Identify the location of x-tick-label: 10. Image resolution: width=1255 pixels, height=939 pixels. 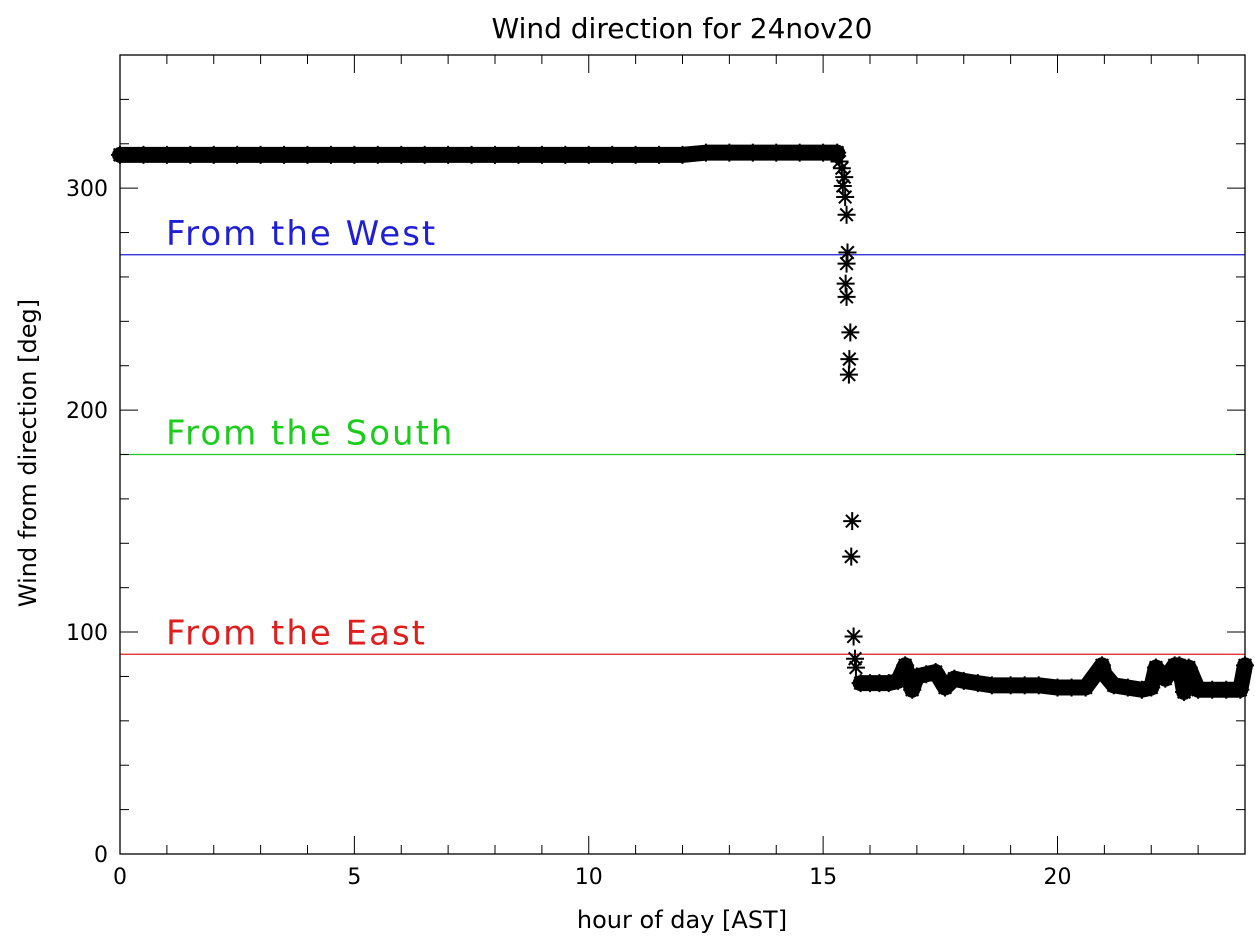
(589, 877).